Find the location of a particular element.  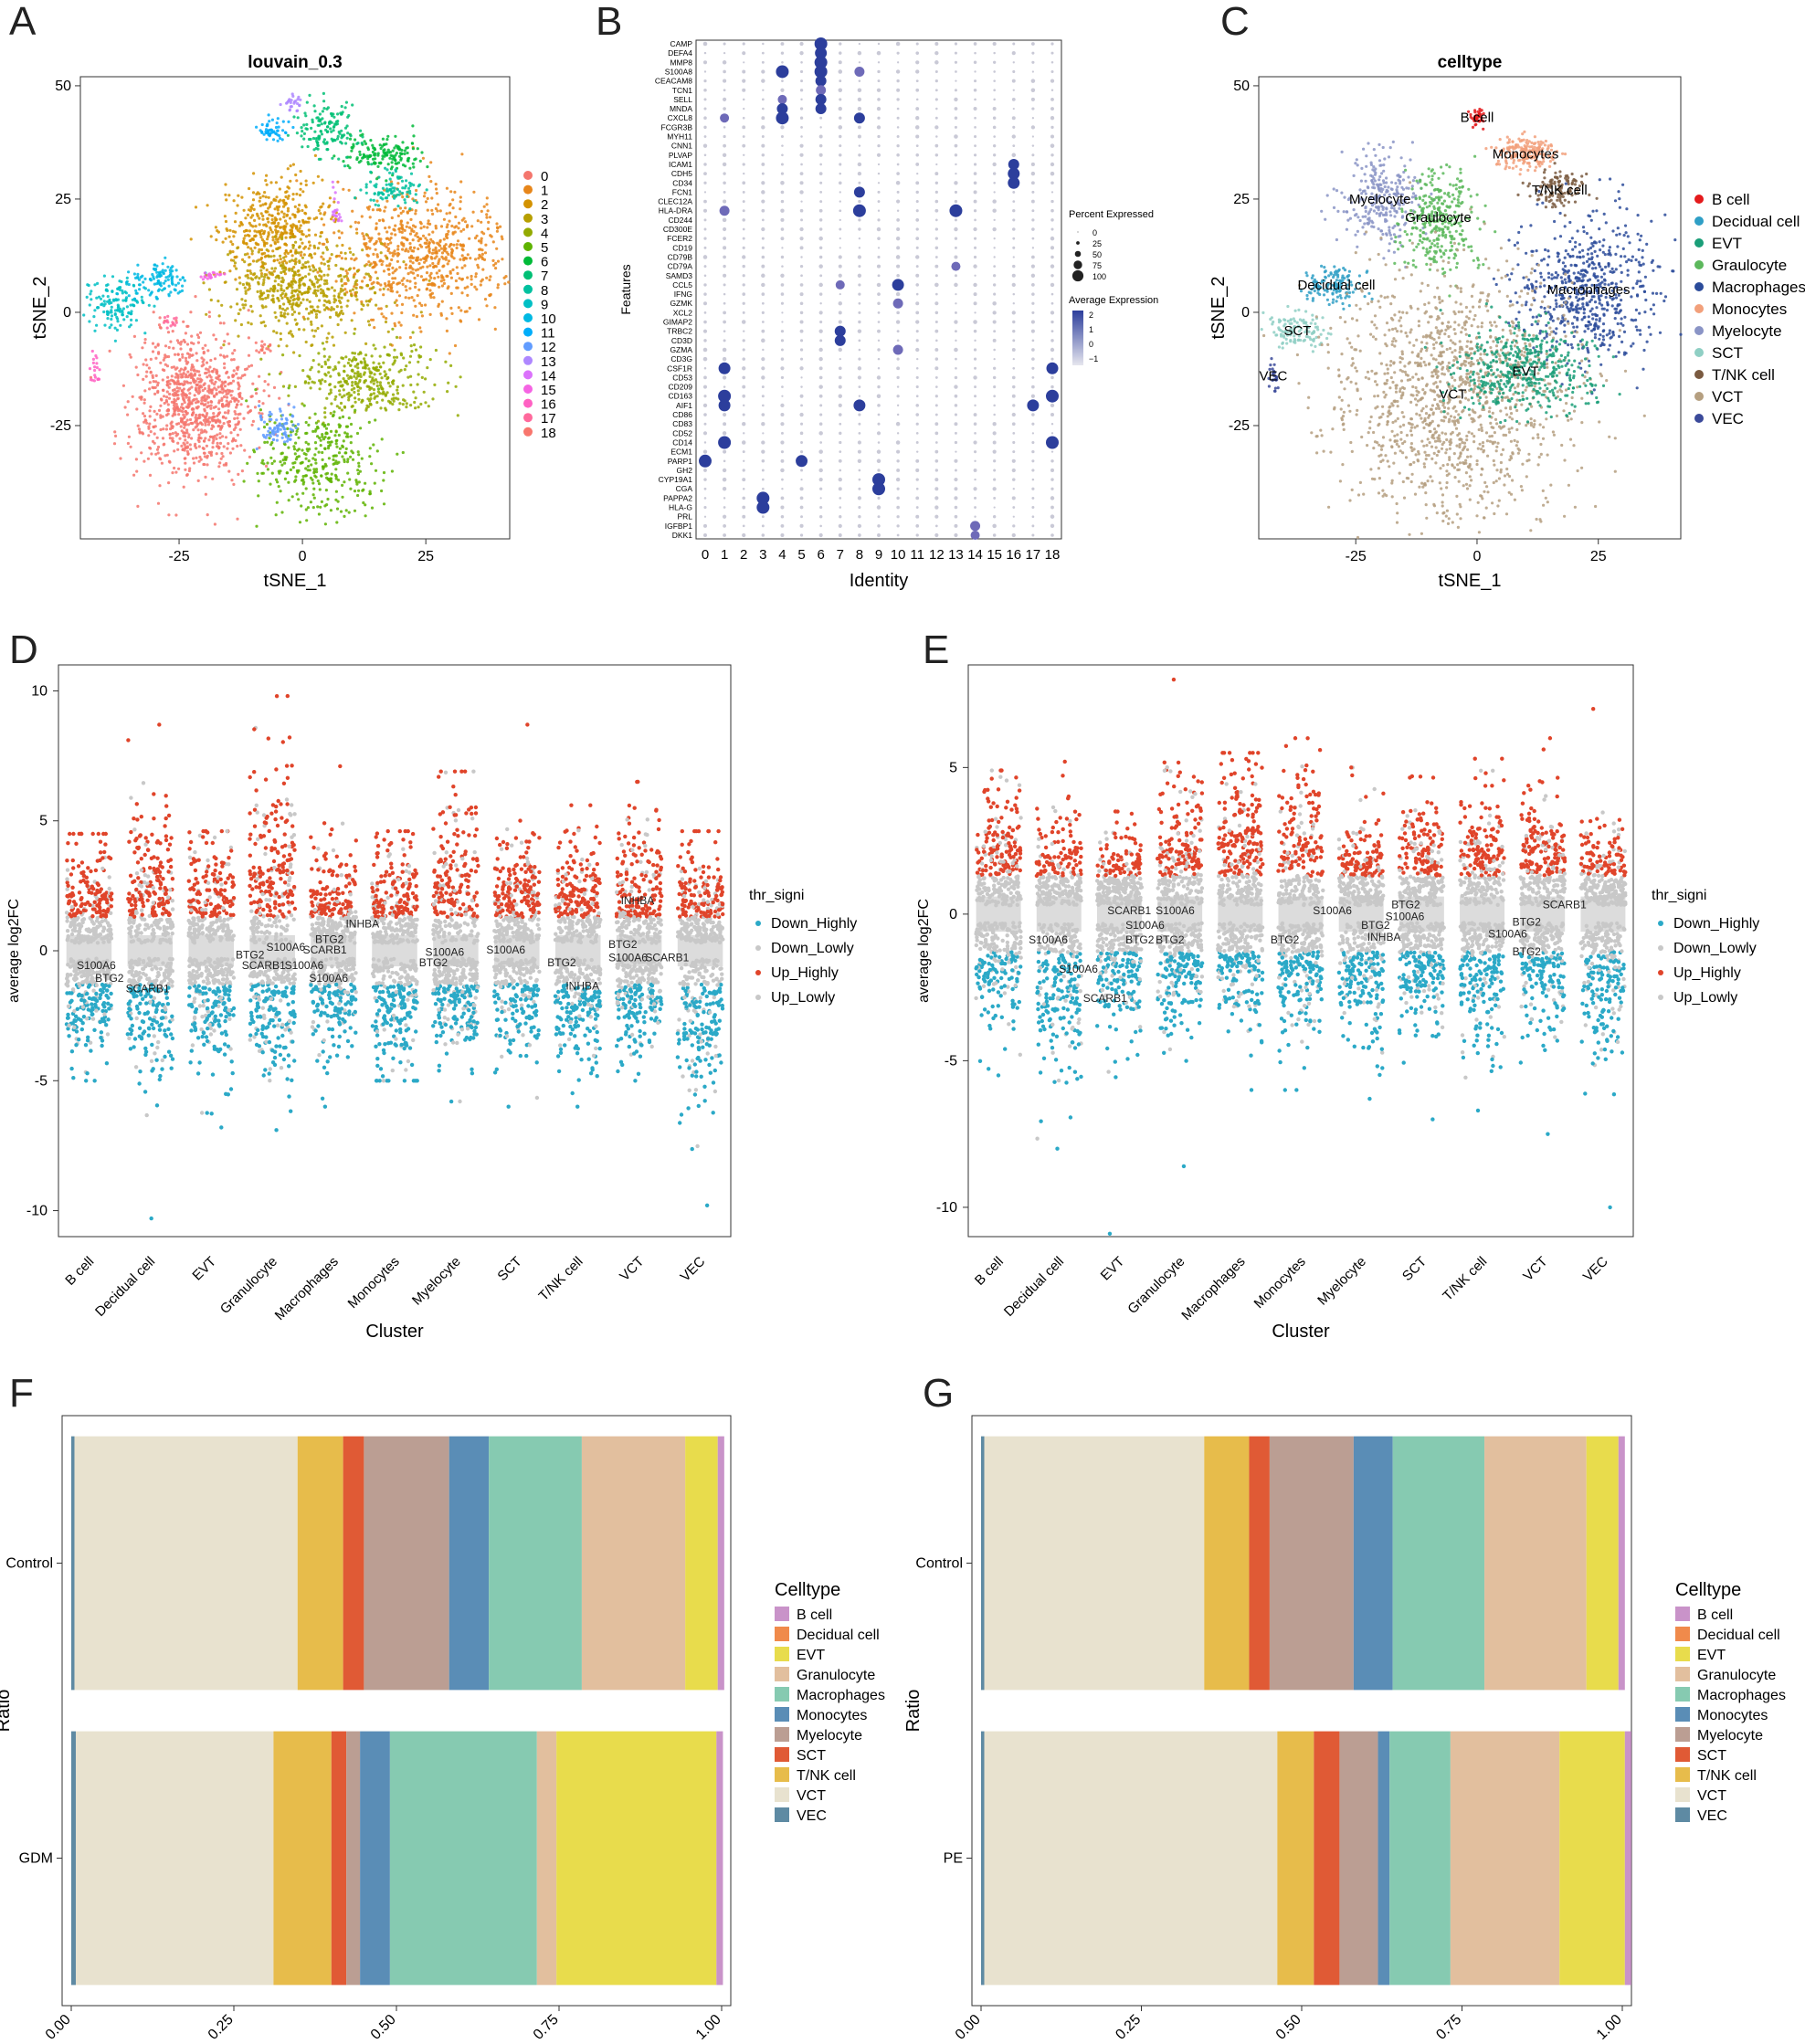

panel-letter-d: D is located at coordinates (23, 650).